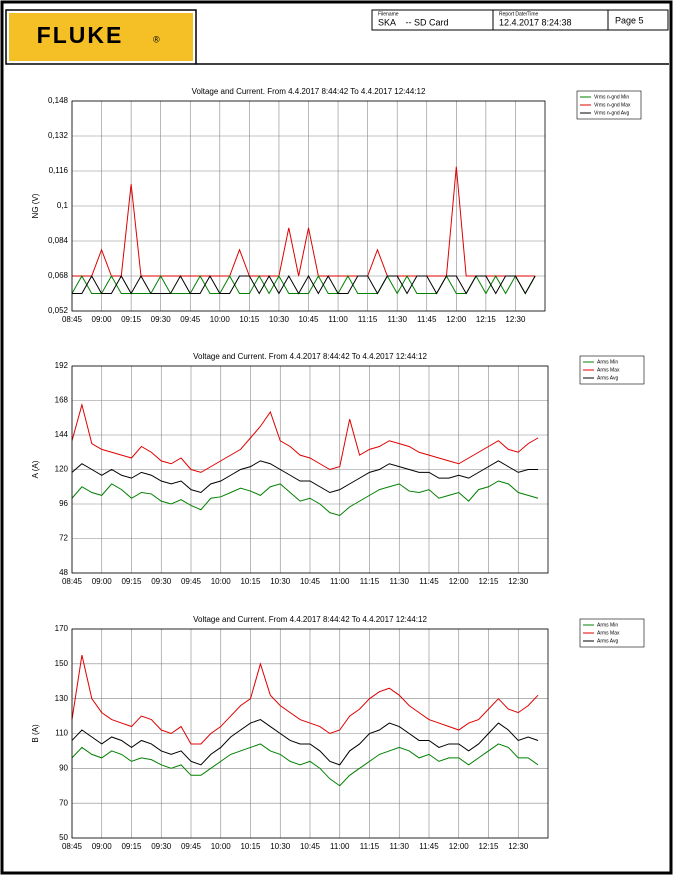 The width and height of the screenshot is (673, 880). Describe the element at coordinates (35, 469) in the screenshot. I see `y-axis-label: A (A)` at that location.